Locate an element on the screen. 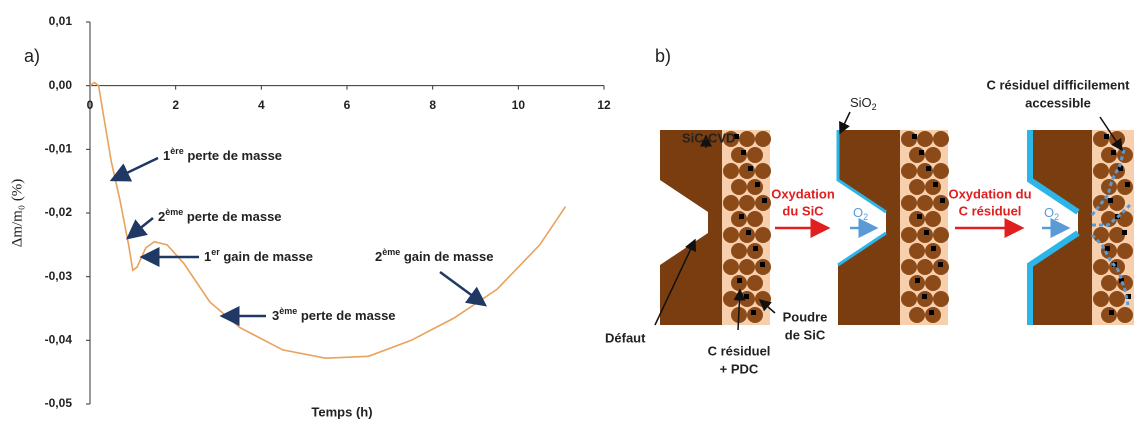  label: Oxydation is located at coordinates (803, 193).